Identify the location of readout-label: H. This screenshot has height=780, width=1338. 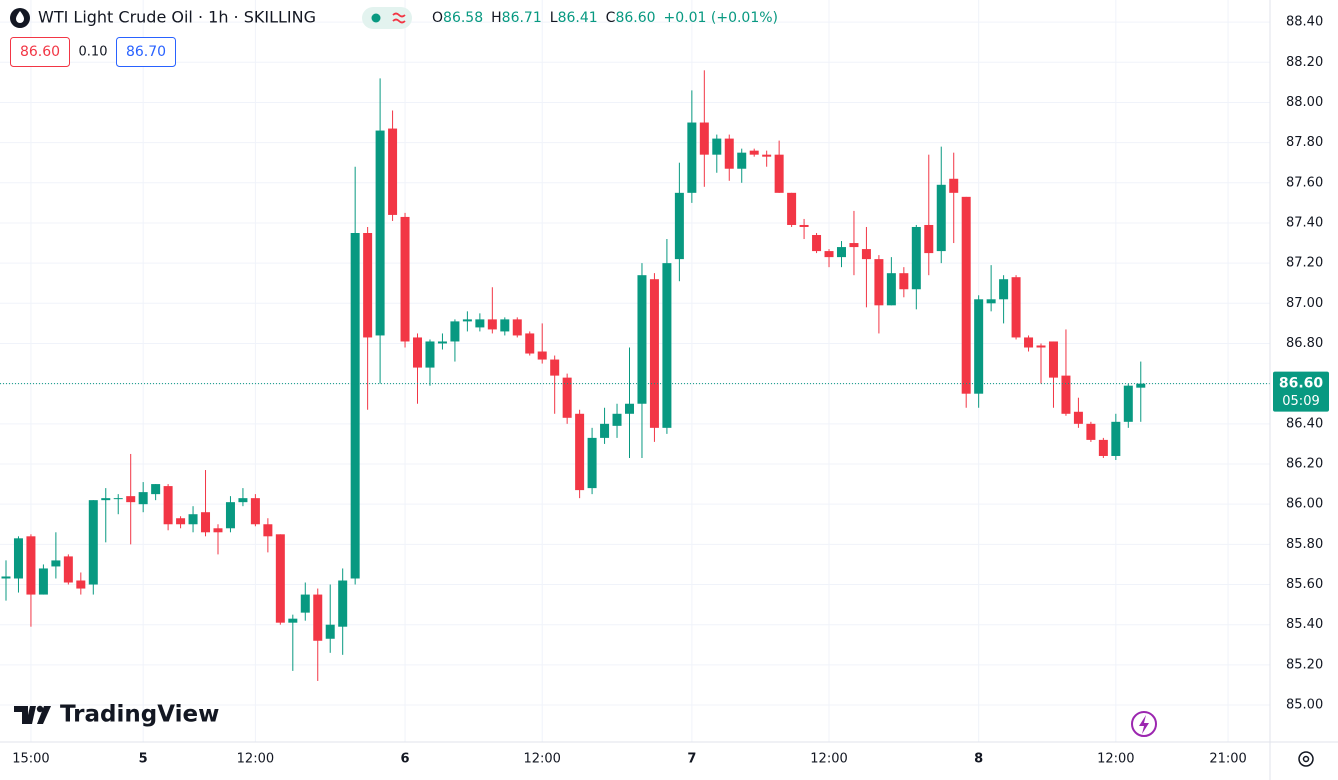
(496, 18).